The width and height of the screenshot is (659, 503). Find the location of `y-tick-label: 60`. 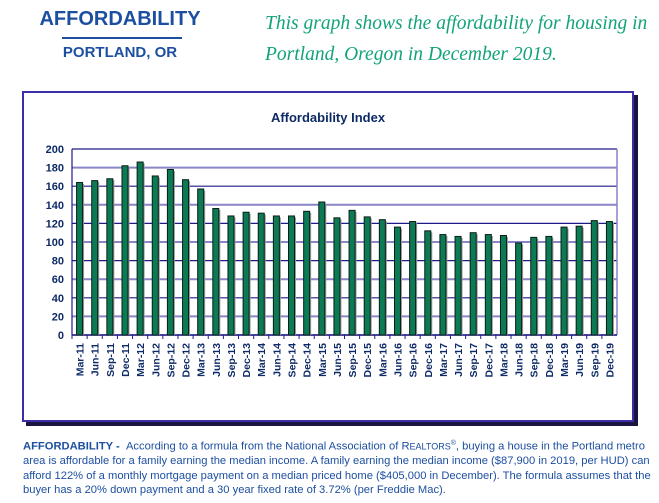

y-tick-label: 60 is located at coordinates (58, 280).